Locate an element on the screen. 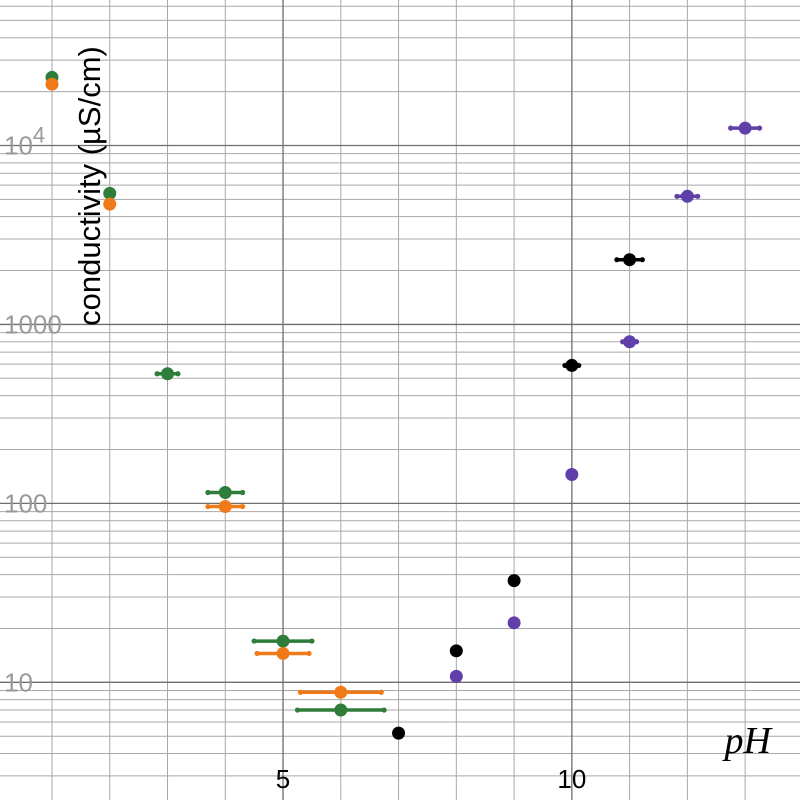 The image size is (800, 800). x-tick-labels: 5 10 is located at coordinates (431, 779).